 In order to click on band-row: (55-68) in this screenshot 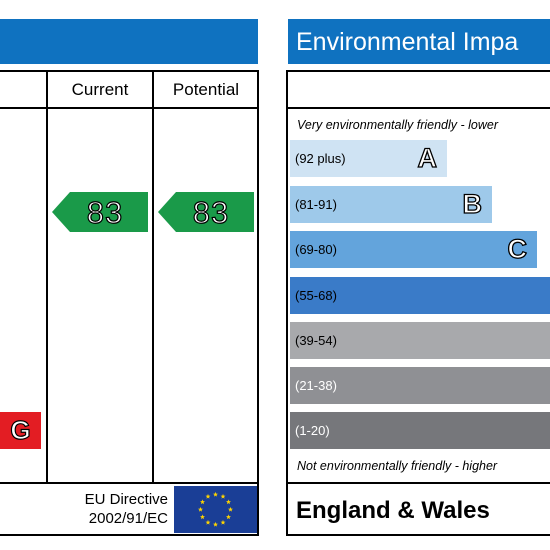, I will do `click(420, 295)`.